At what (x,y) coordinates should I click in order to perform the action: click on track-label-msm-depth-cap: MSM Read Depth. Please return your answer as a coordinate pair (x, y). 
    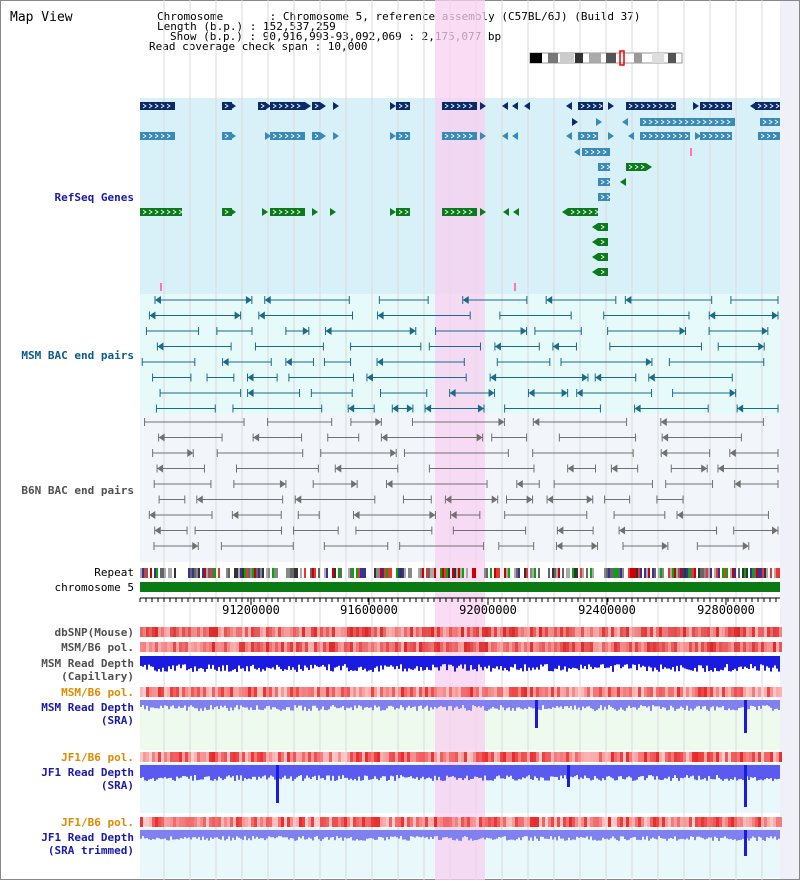
    Looking at the image, I should click on (87, 663).